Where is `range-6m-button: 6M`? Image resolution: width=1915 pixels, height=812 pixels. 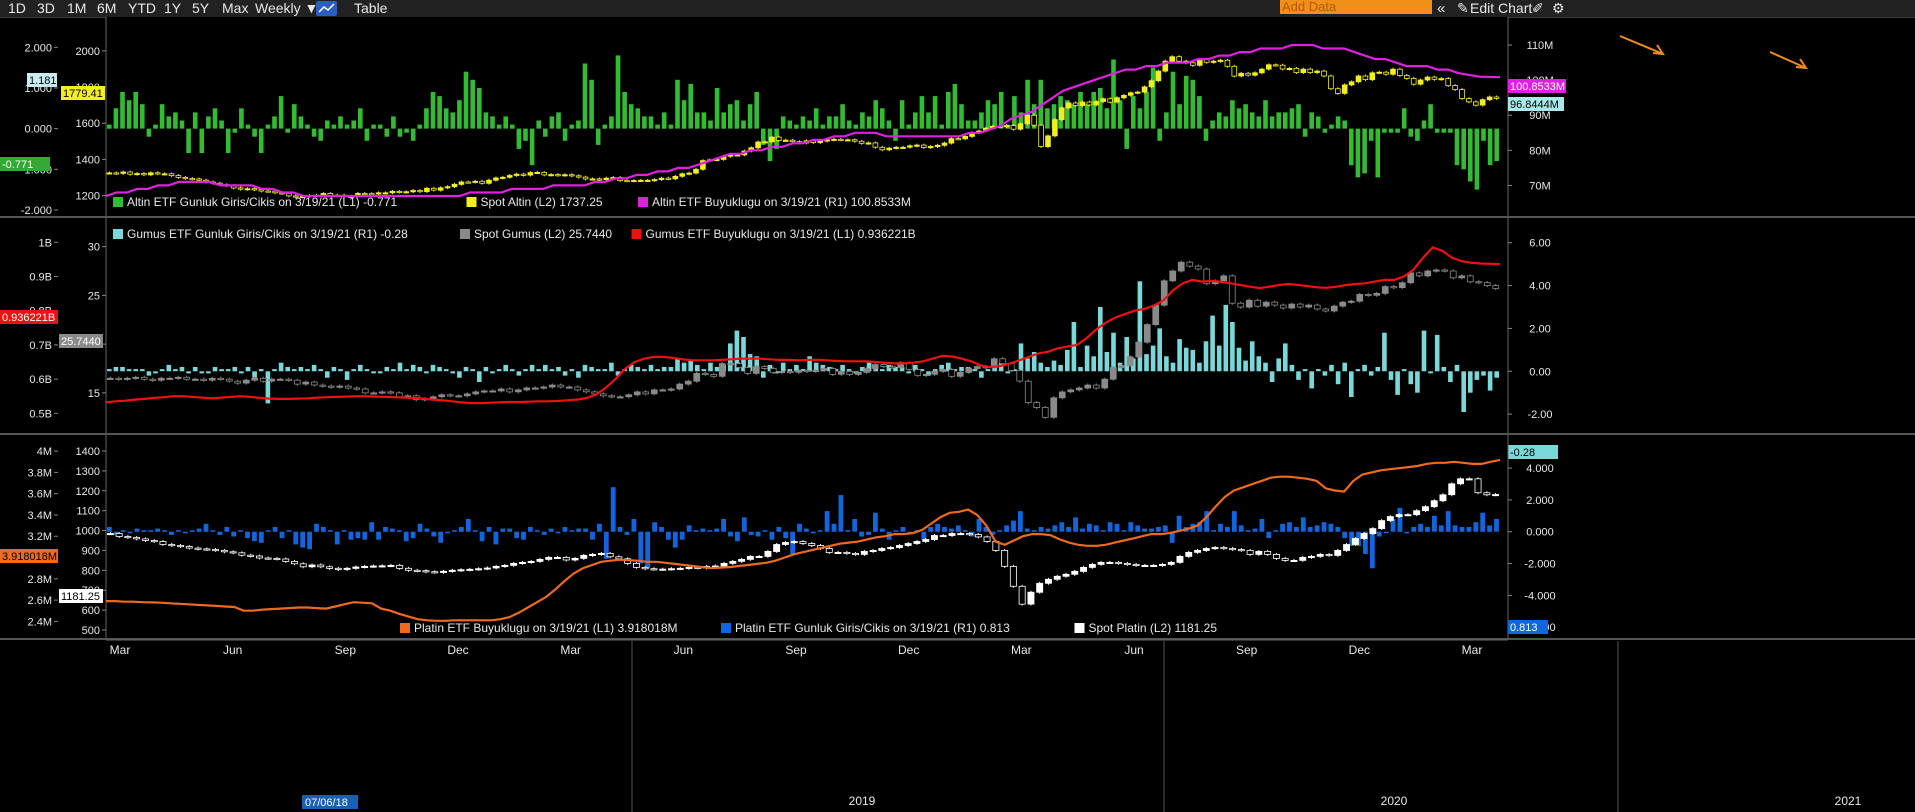
range-6m-button: 6M is located at coordinates (107, 8).